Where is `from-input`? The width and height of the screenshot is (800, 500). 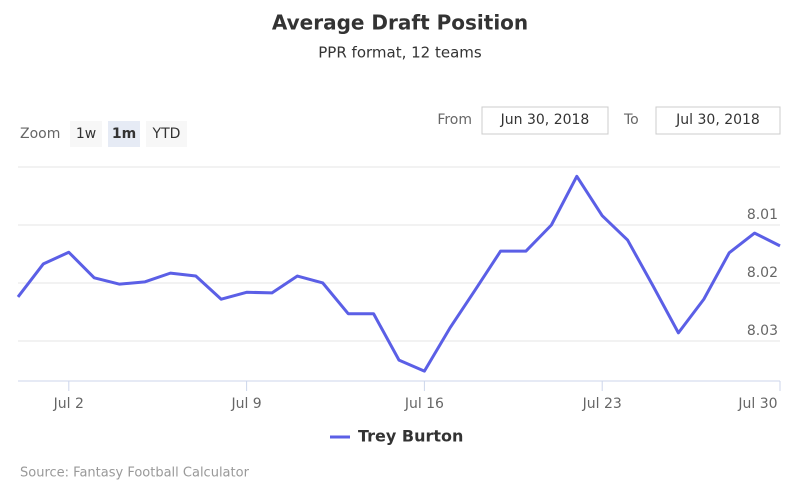
from-input is located at coordinates (545, 120).